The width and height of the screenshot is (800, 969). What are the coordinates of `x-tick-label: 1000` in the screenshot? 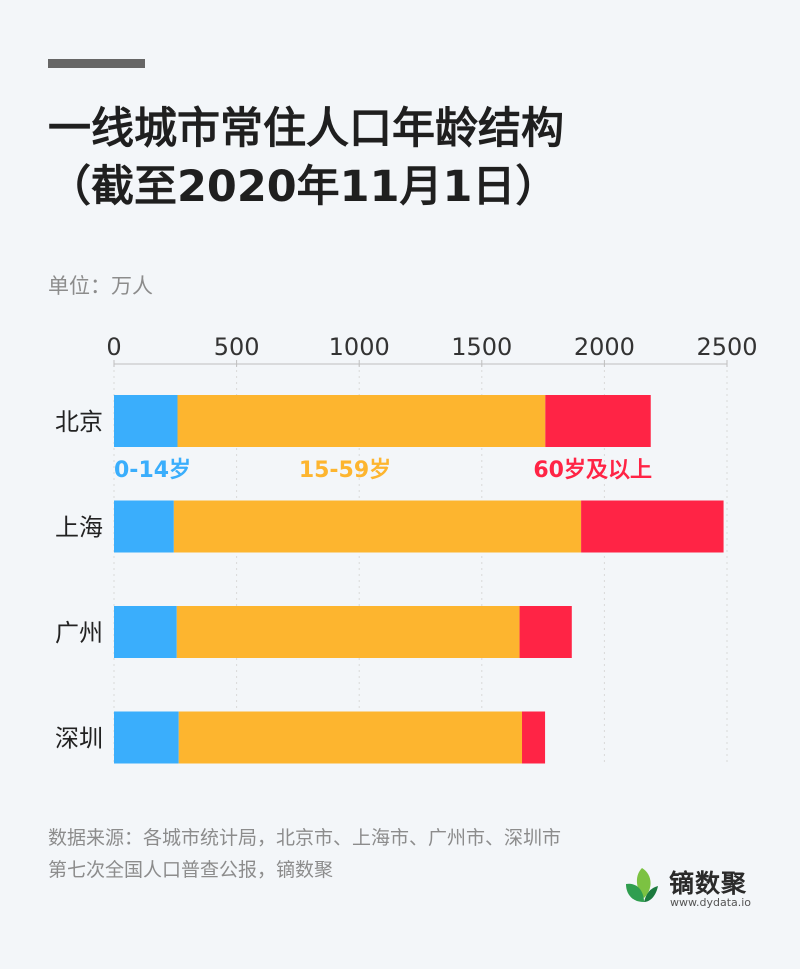 It's located at (359, 347).